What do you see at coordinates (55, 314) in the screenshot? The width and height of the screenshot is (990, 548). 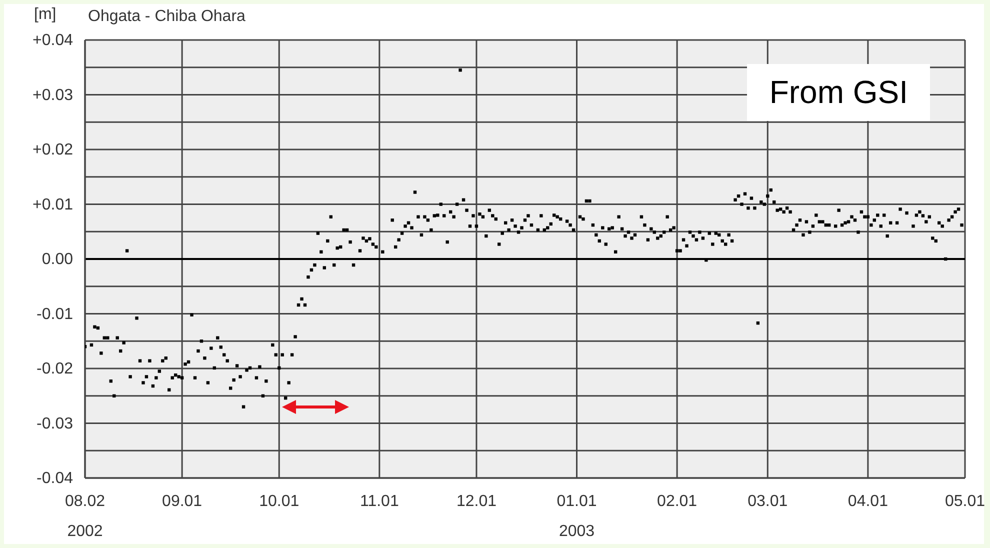 I see `y-tick-label: -0.01` at bounding box center [55, 314].